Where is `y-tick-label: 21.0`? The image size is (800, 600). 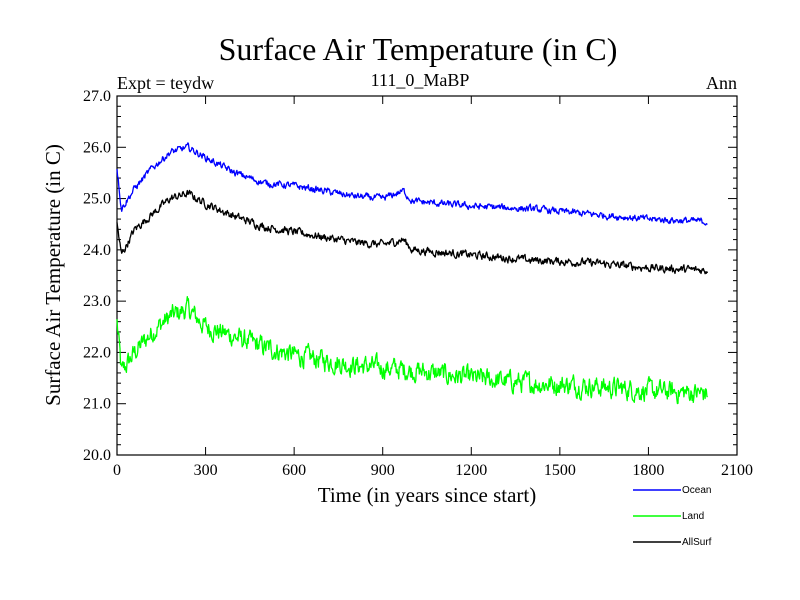
y-tick-label: 21.0 is located at coordinates (97, 404).